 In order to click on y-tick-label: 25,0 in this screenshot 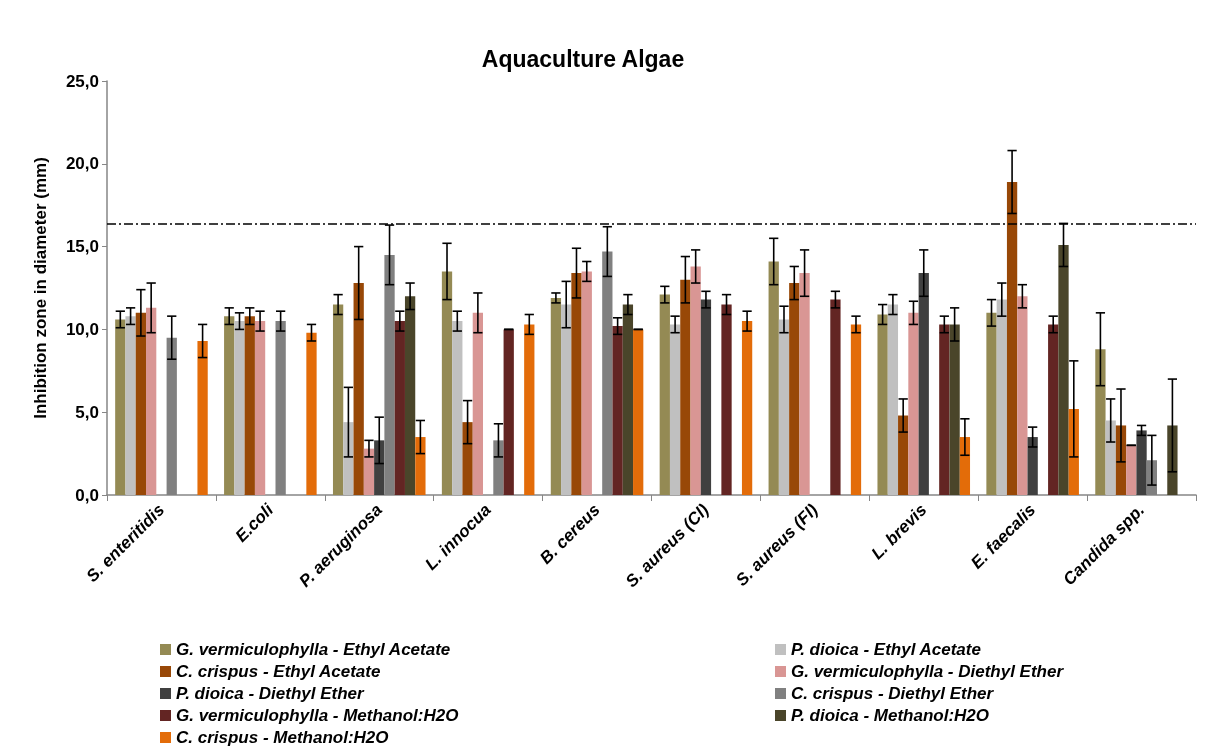, I will do `click(82, 81)`.